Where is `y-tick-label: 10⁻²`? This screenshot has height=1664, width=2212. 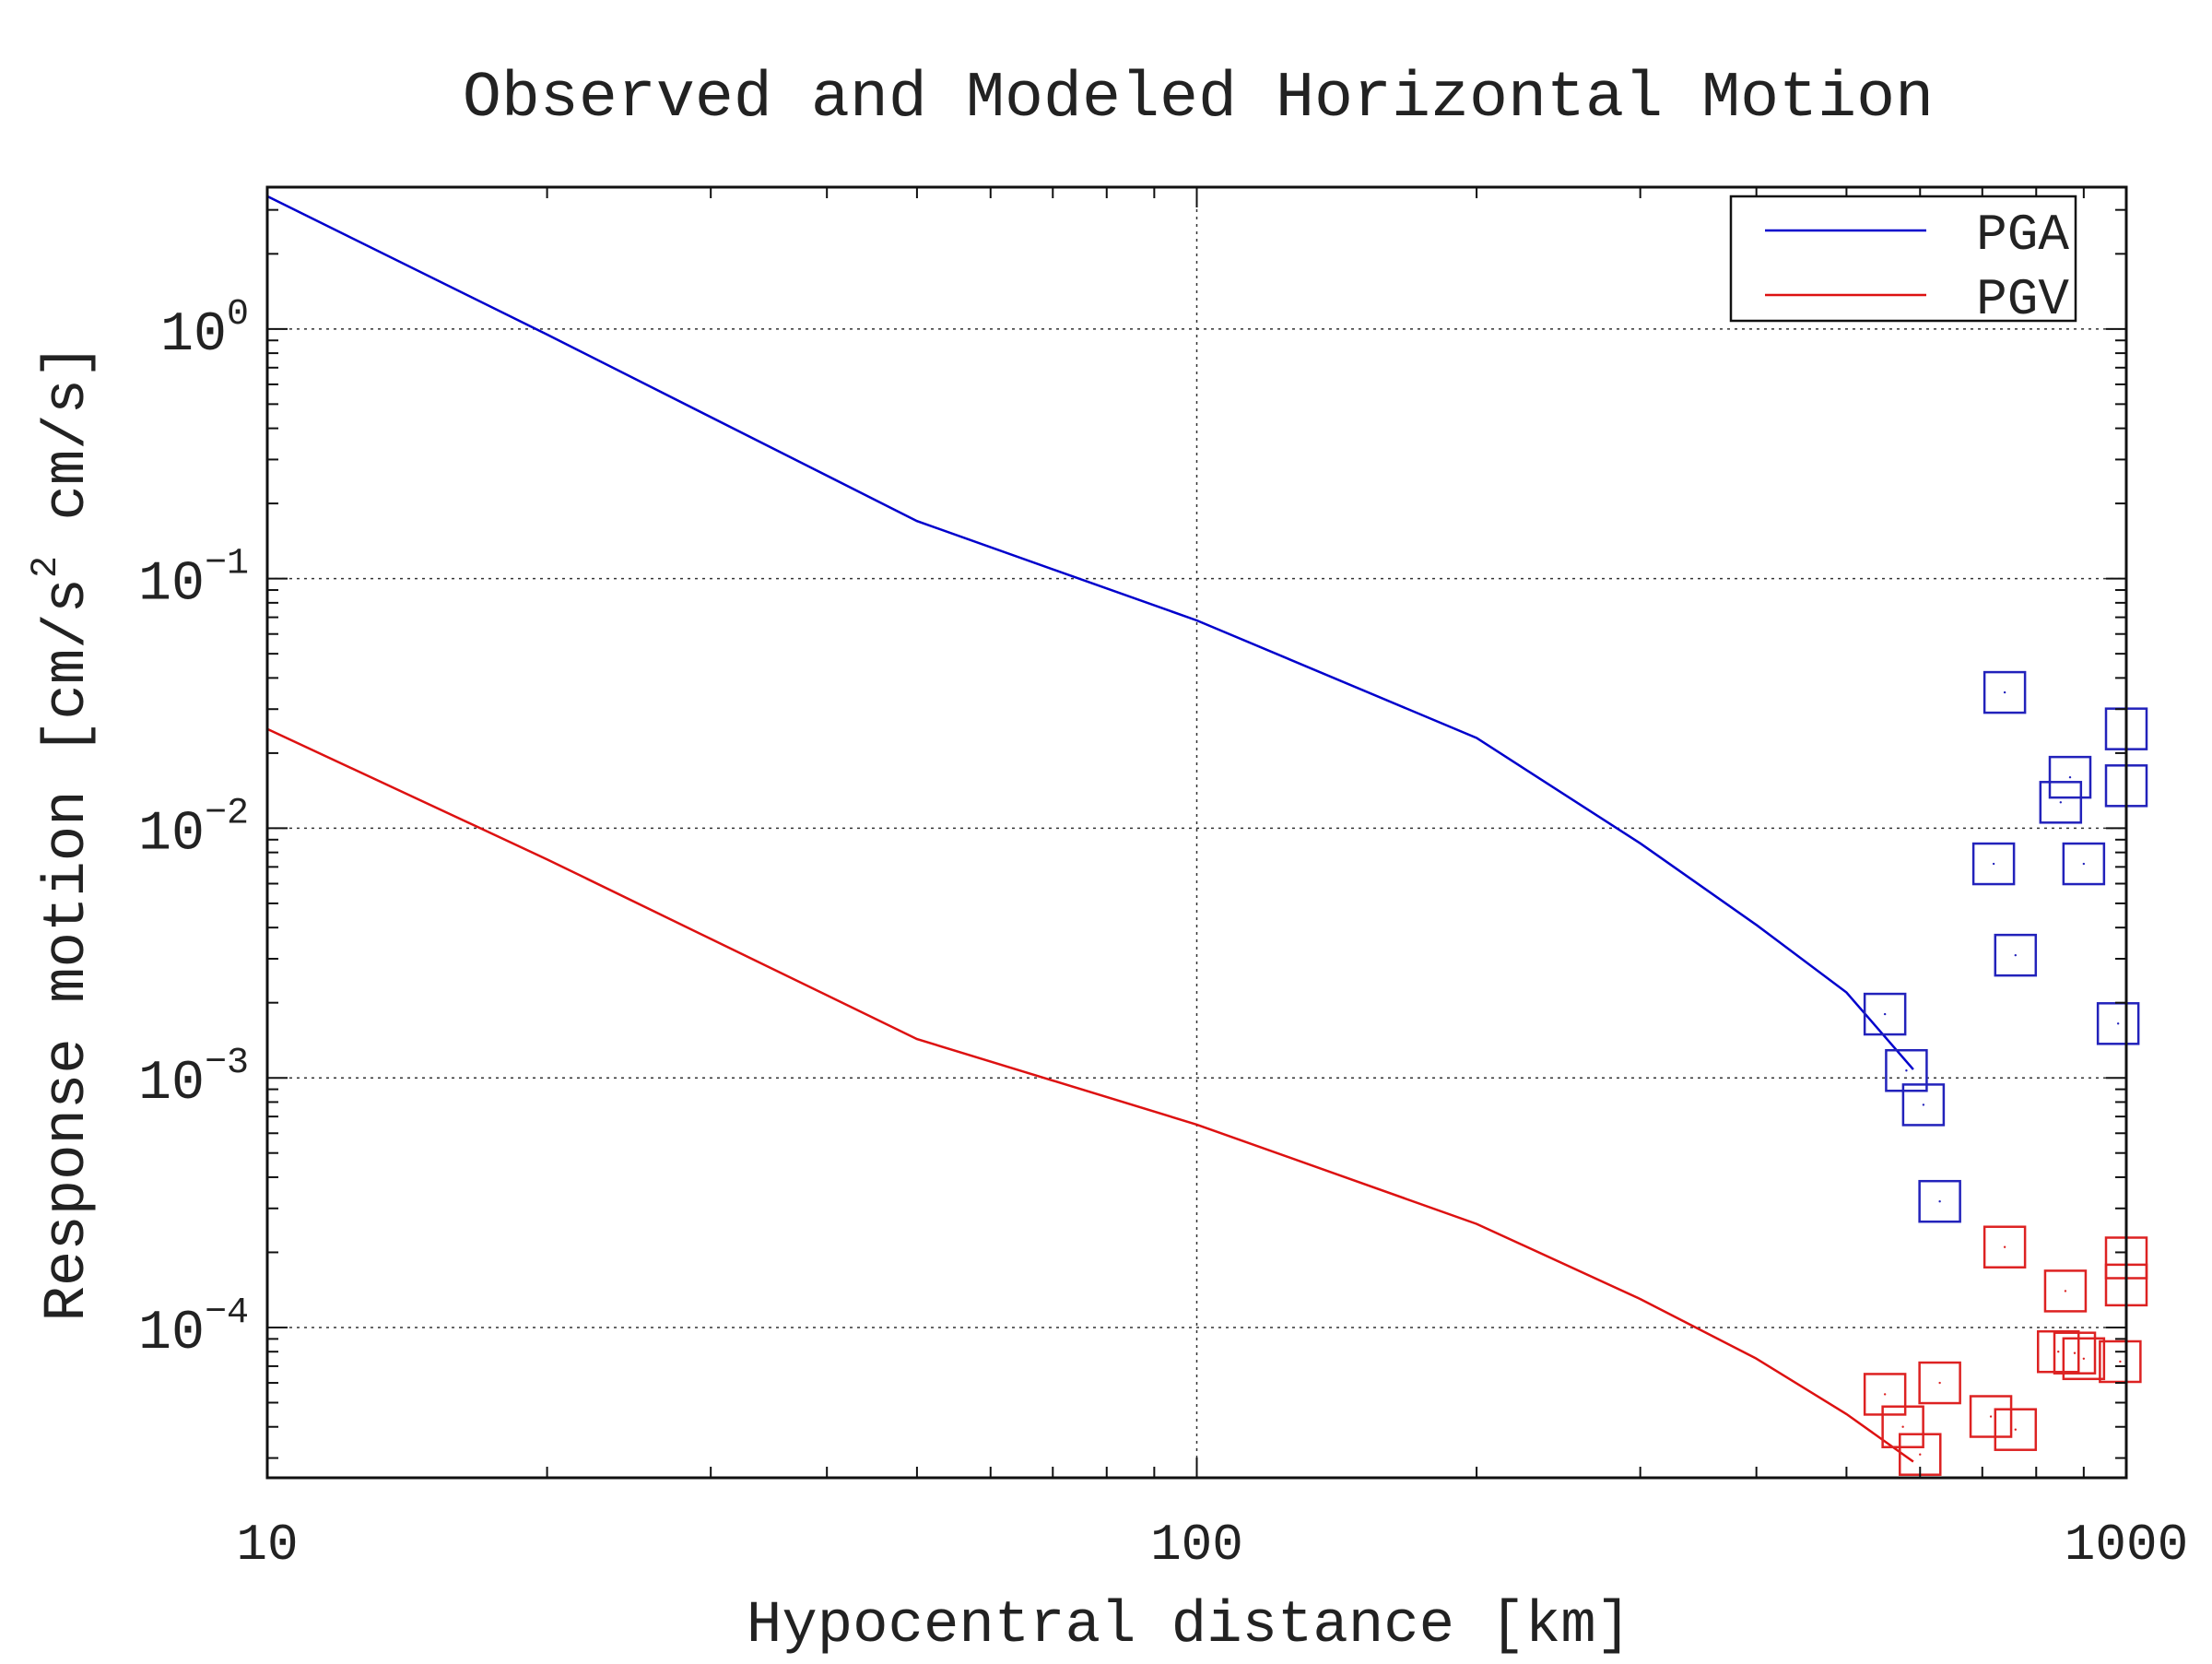 y-tick-label: 10⁻² is located at coordinates (193, 829).